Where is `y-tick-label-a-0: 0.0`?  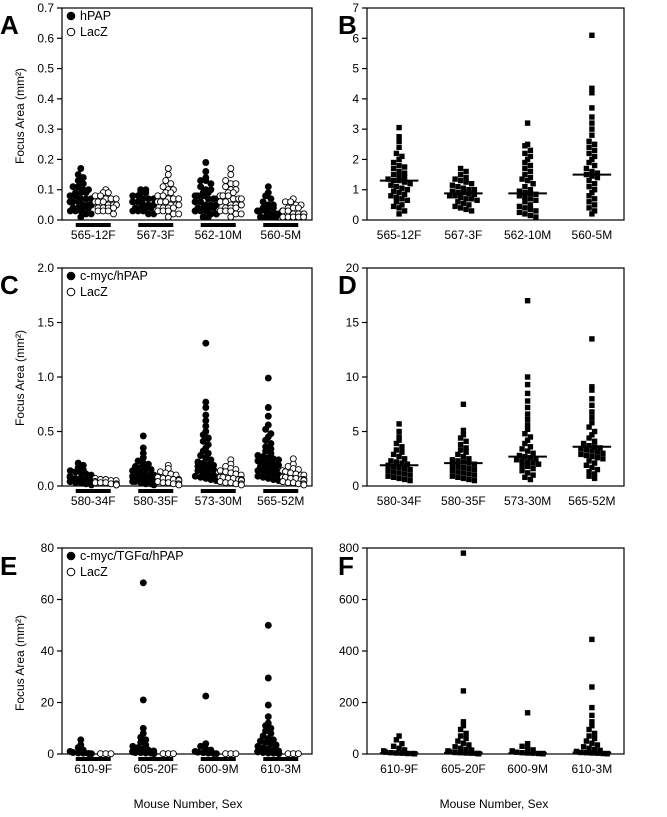 y-tick-label-a-0: 0.0 is located at coordinates (45, 220).